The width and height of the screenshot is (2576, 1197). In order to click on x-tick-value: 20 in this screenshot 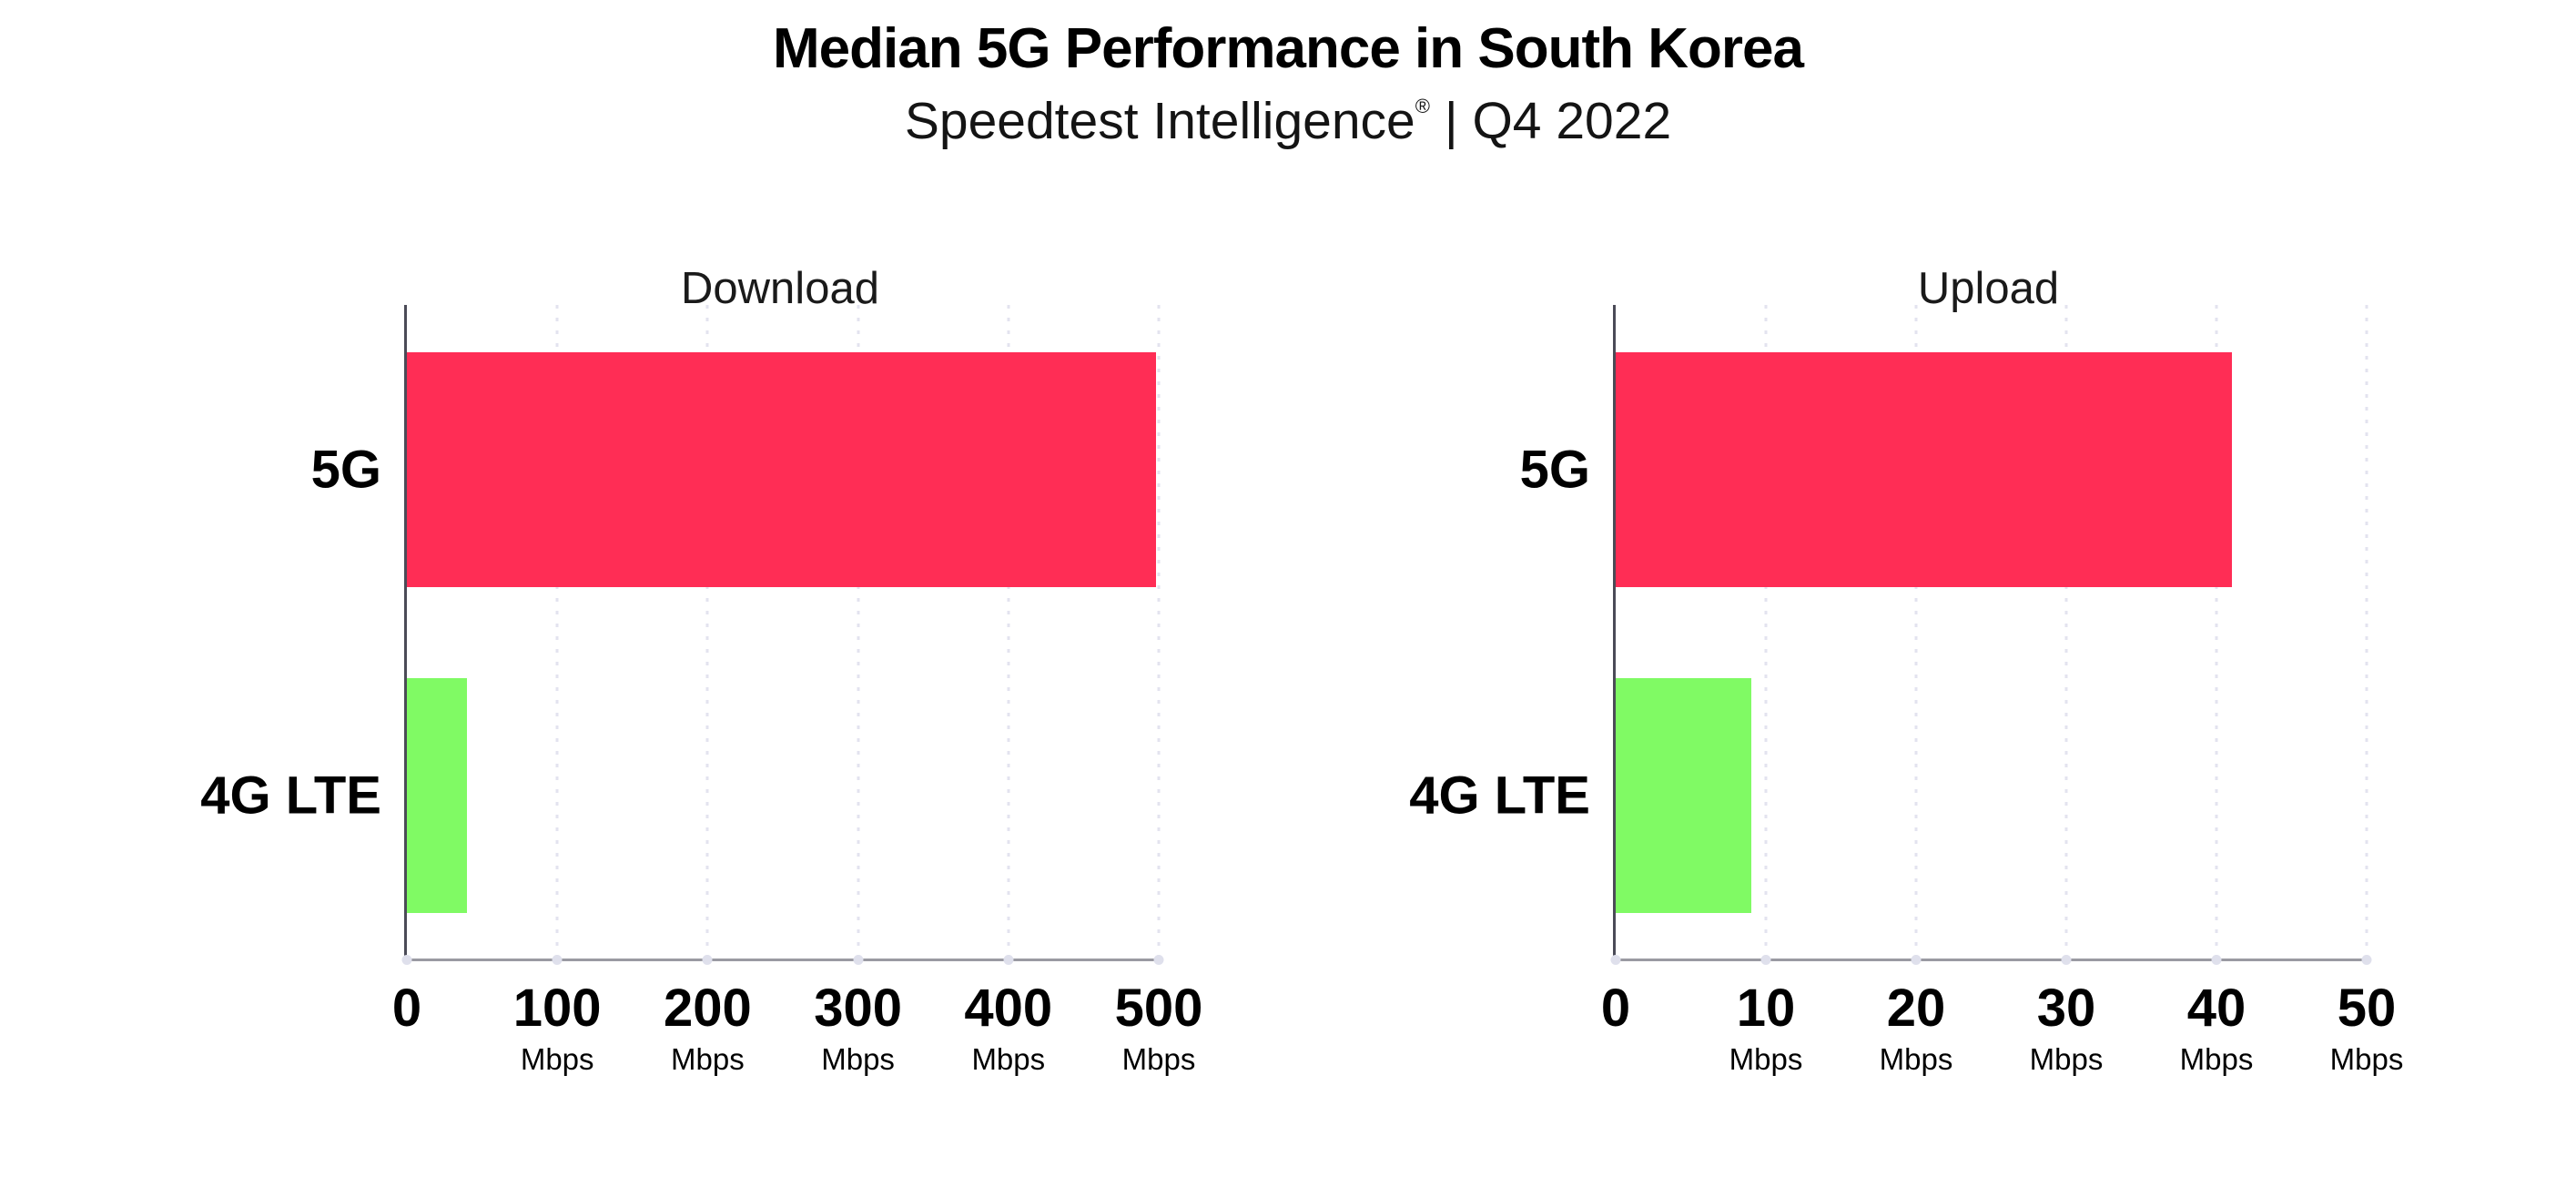, I will do `click(1916, 1008)`.